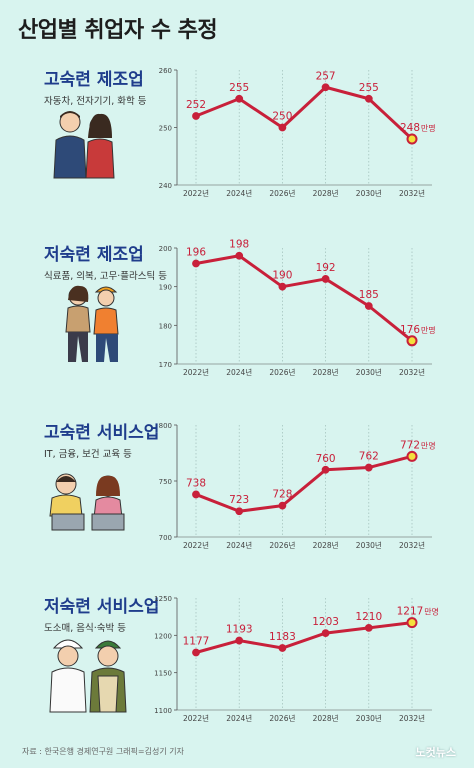 This screenshot has width=474, height=768. I want to click on data-label: 738, so click(196, 483).